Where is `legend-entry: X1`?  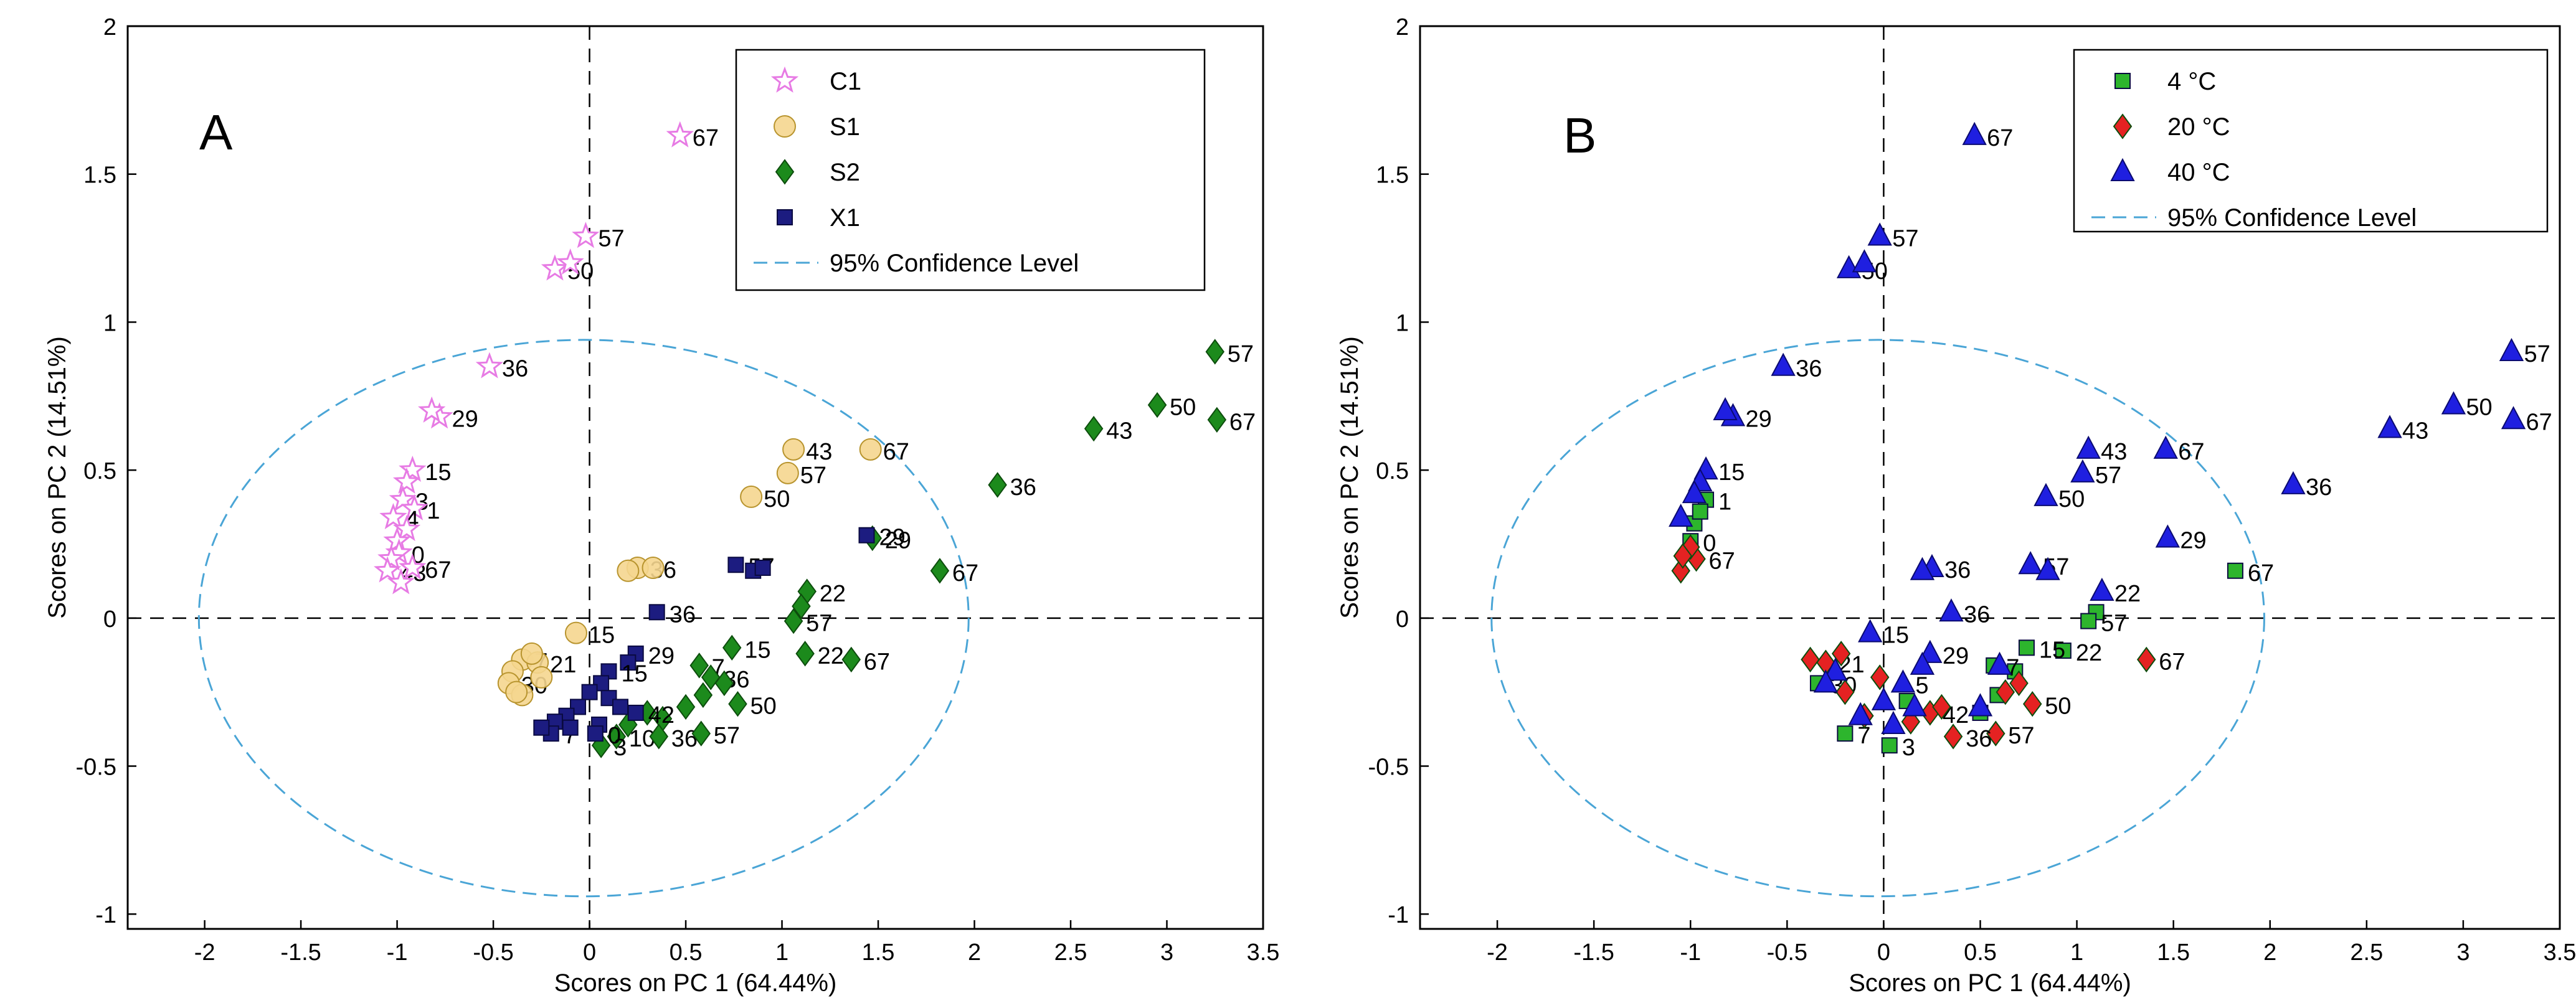
legend-entry: X1 is located at coordinates (845, 218).